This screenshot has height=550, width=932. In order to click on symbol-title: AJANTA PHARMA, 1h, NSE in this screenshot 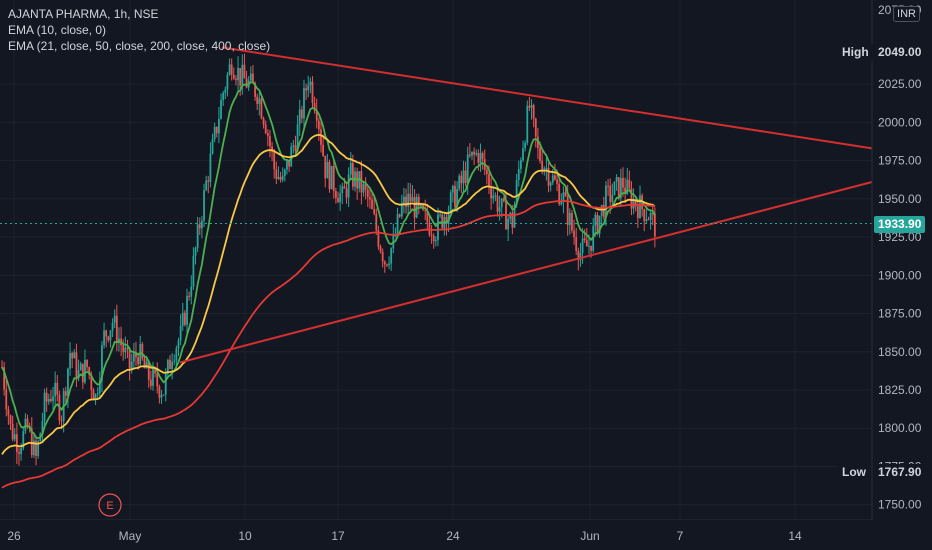, I will do `click(83, 14)`.